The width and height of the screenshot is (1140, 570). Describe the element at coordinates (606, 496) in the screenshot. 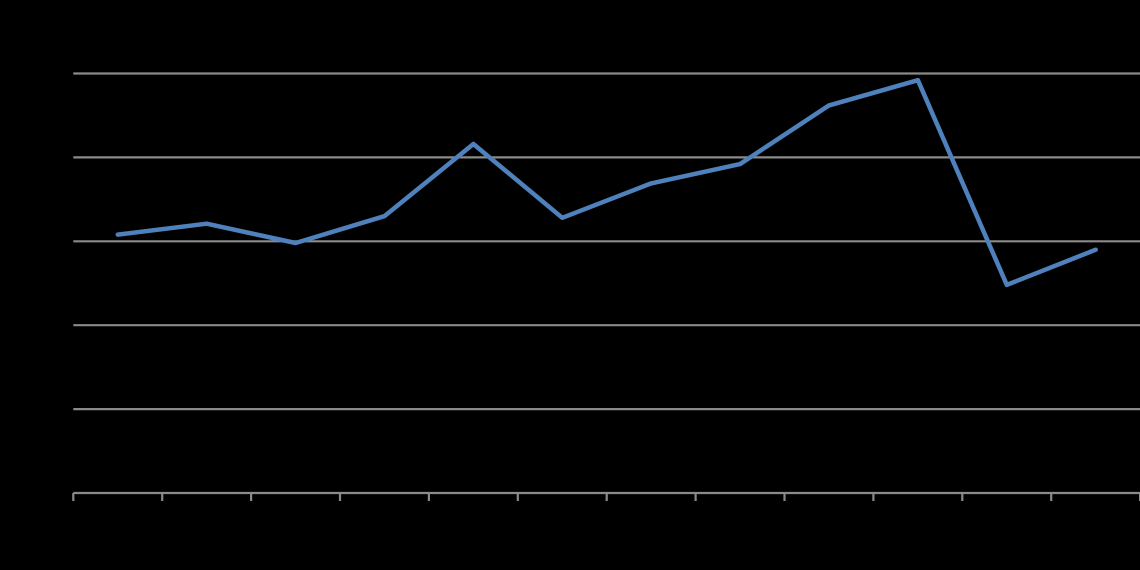

I see `x-axis-group` at that location.